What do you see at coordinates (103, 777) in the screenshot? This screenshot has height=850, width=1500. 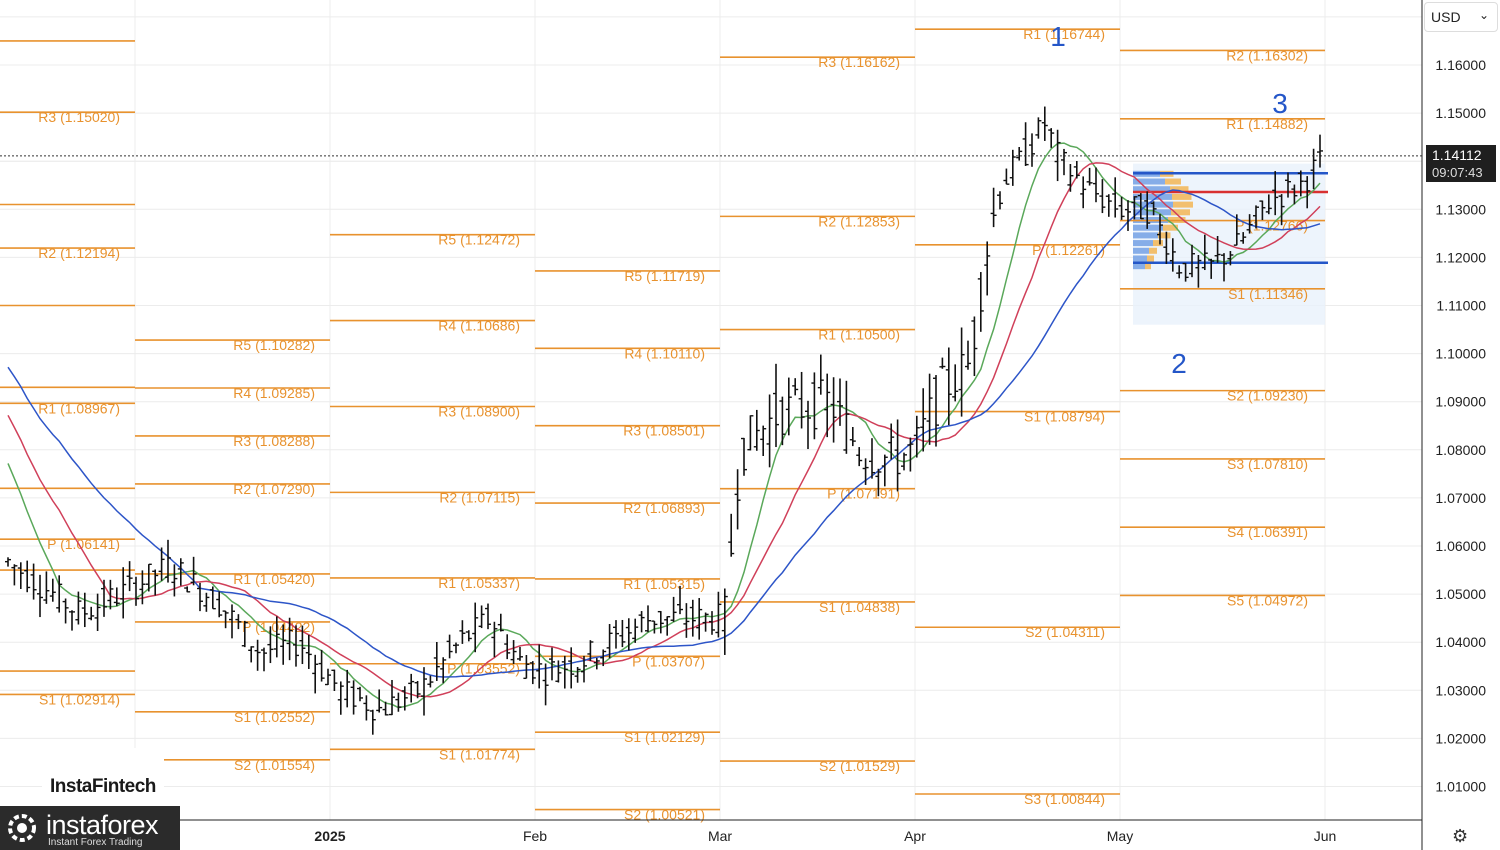 I see `instafintech-logo: InstaFintech` at bounding box center [103, 777].